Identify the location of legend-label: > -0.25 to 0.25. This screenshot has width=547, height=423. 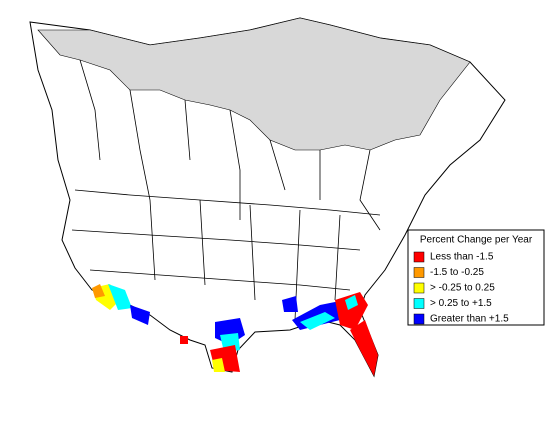
(462, 288).